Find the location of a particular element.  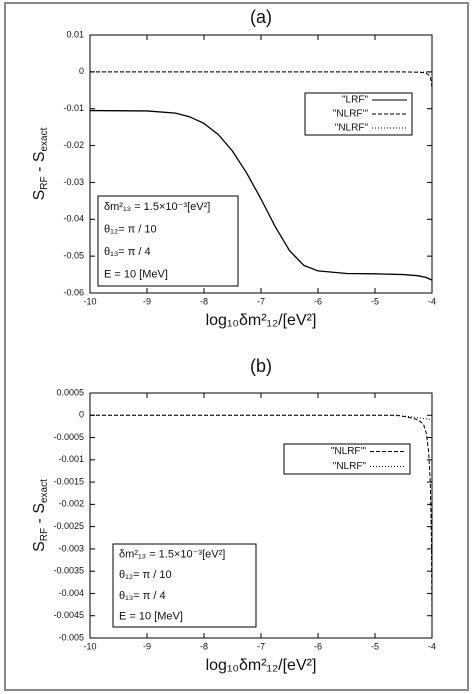

y-tick-label: -0.0025 is located at coordinates (68, 526).